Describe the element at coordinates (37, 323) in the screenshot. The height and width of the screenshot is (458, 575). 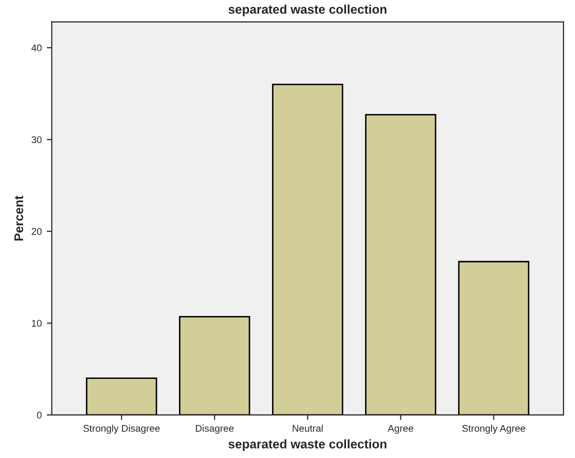
I see `y-tick-label: 10` at that location.